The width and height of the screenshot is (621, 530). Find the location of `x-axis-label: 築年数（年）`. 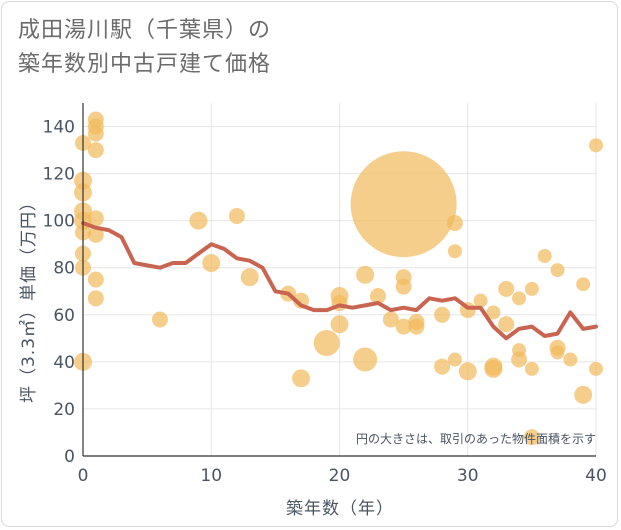

x-axis-label: 築年数（年） is located at coordinates (340, 509).